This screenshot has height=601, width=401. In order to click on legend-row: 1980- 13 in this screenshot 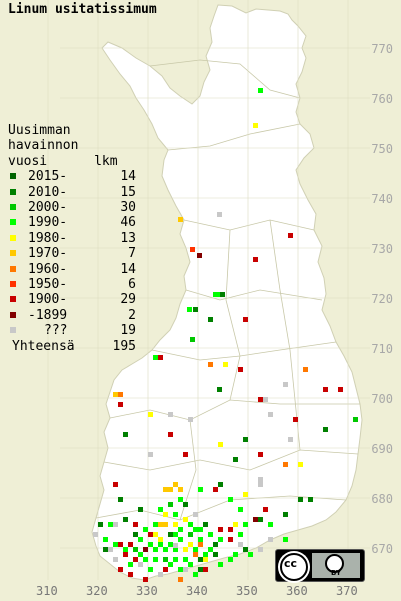, I will do `click(72, 238)`.